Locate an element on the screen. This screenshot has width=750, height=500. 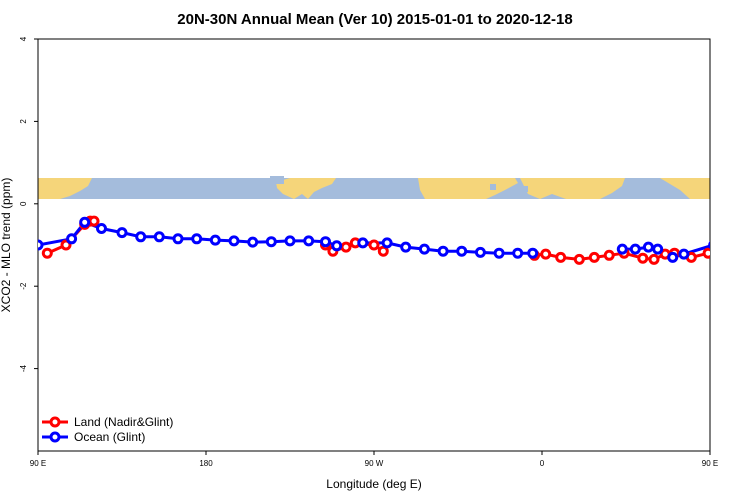
map-land-arabia-india is located at coordinates (572, 188).